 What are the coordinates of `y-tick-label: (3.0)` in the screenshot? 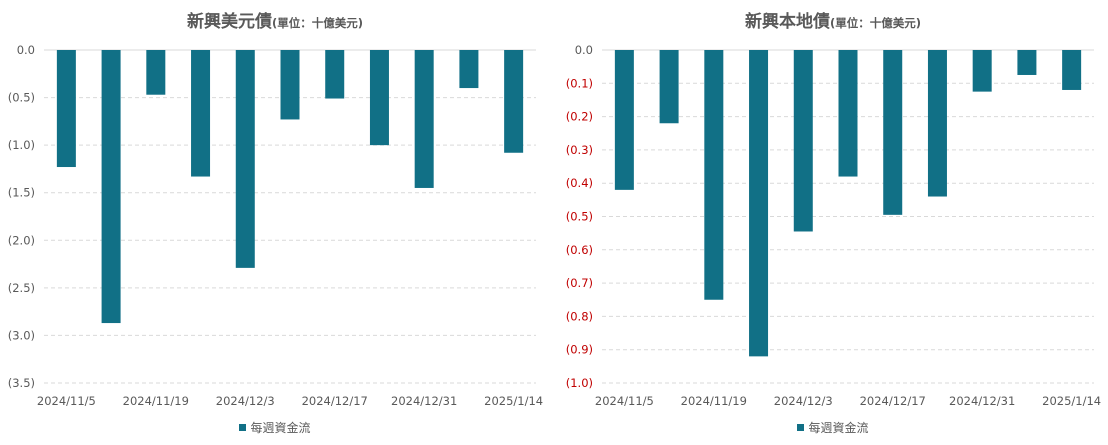 It's located at (21, 335).